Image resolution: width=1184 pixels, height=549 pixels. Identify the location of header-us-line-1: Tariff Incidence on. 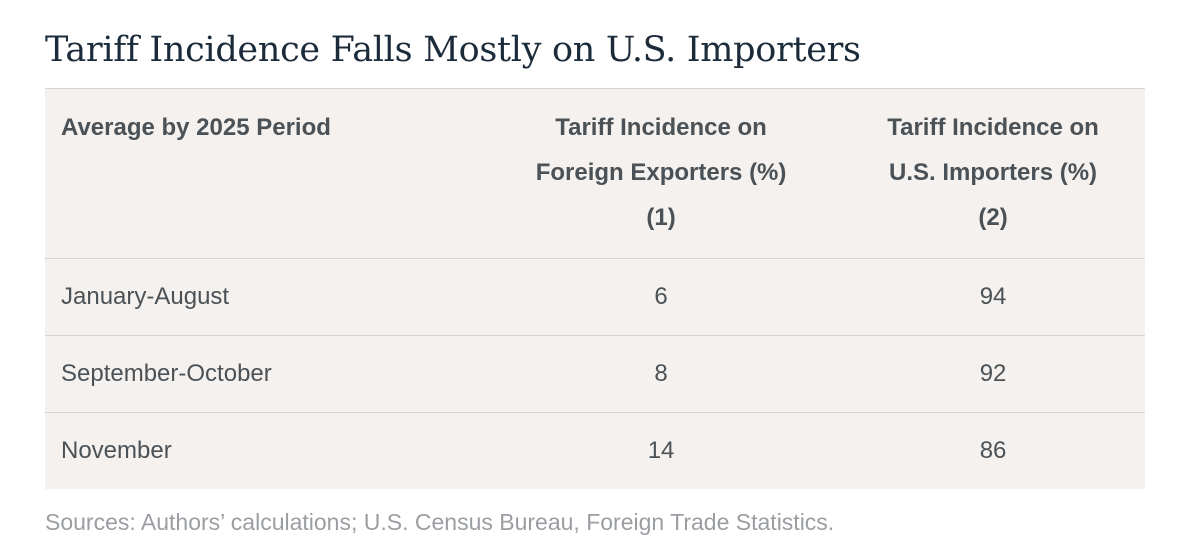
(993, 127).